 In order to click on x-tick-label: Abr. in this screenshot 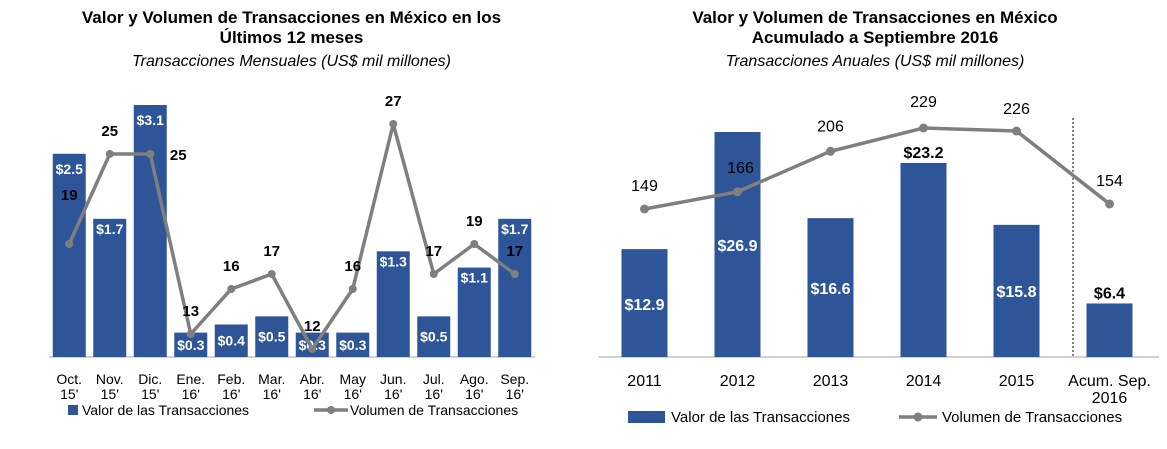, I will do `click(312, 379)`.